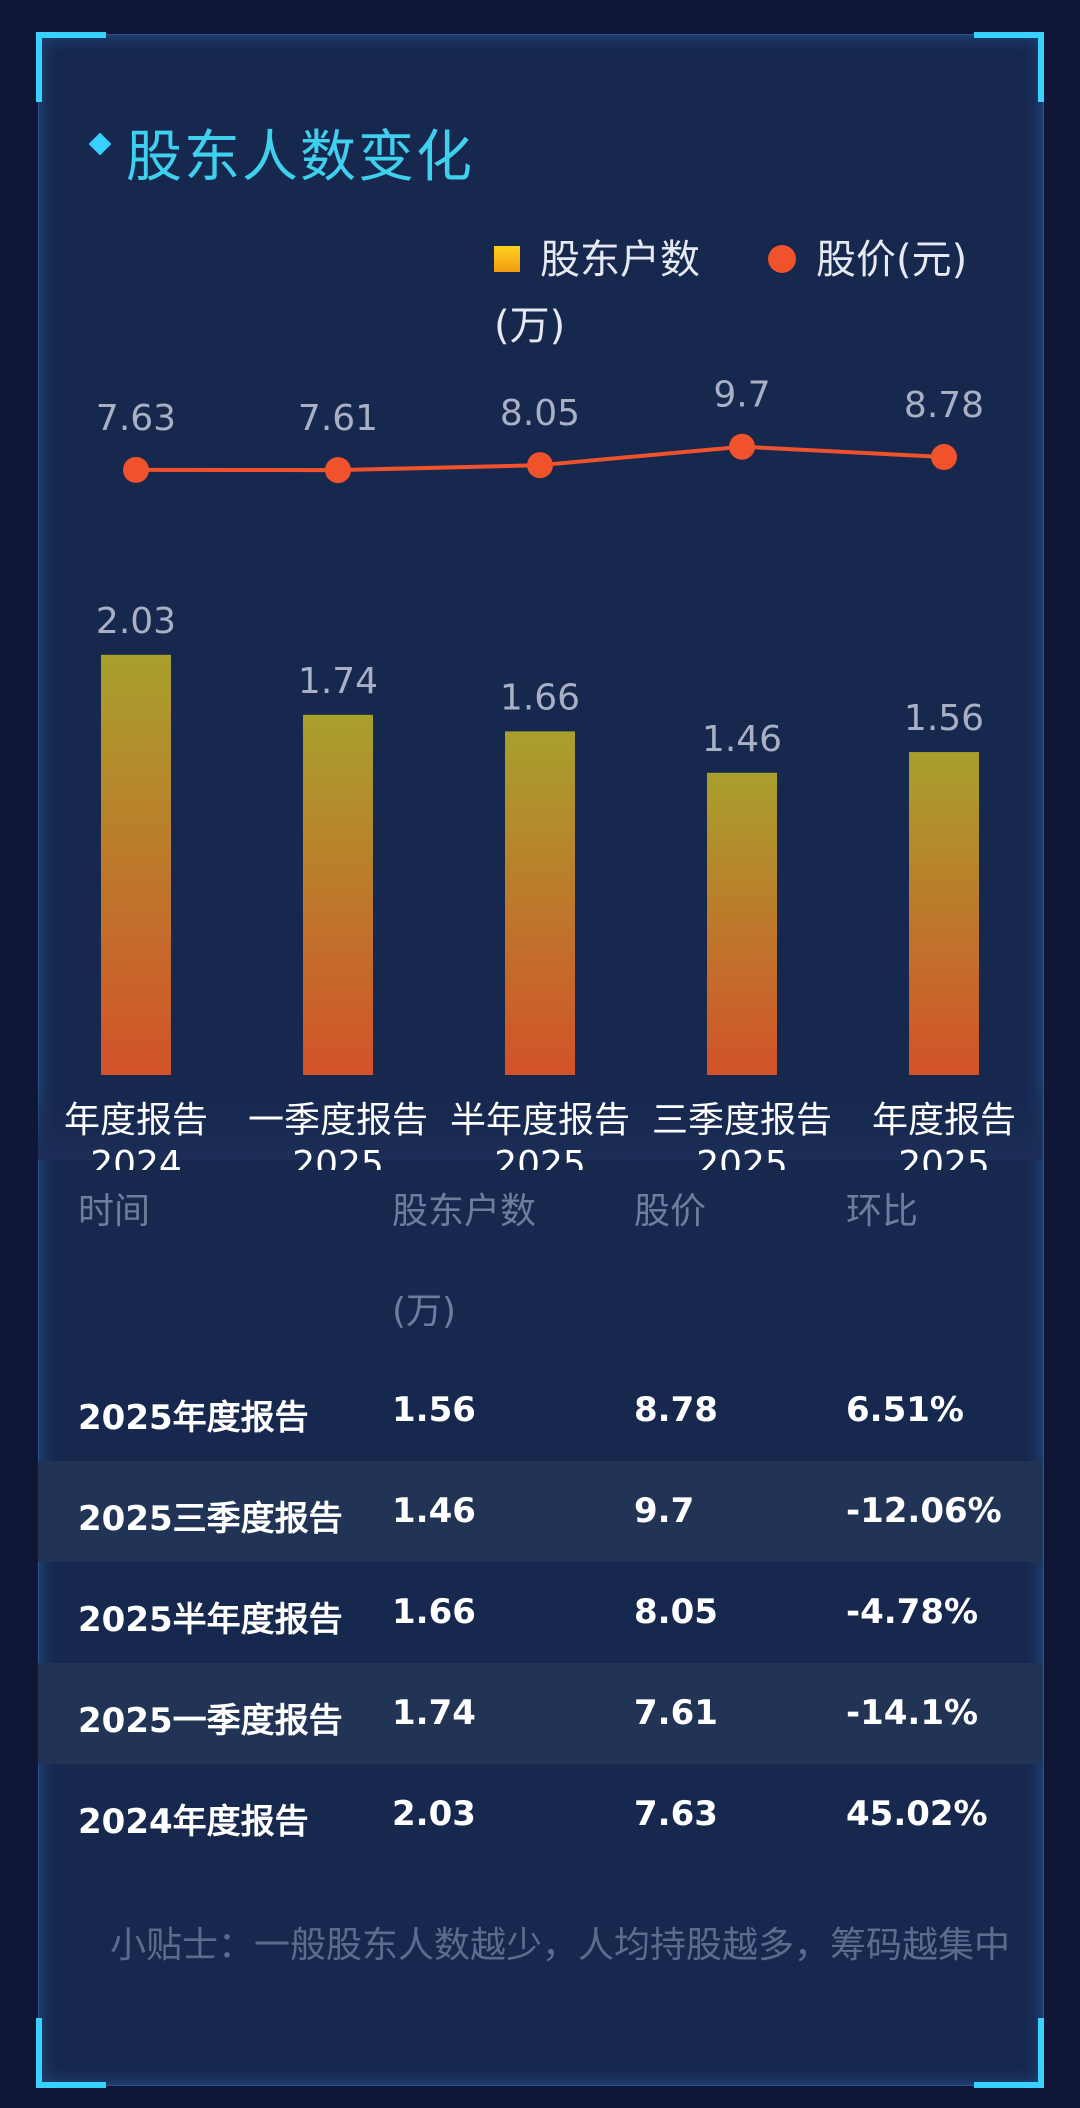 The height and width of the screenshot is (2108, 1080). I want to click on bar-value-label: 1.66, so click(540, 697).